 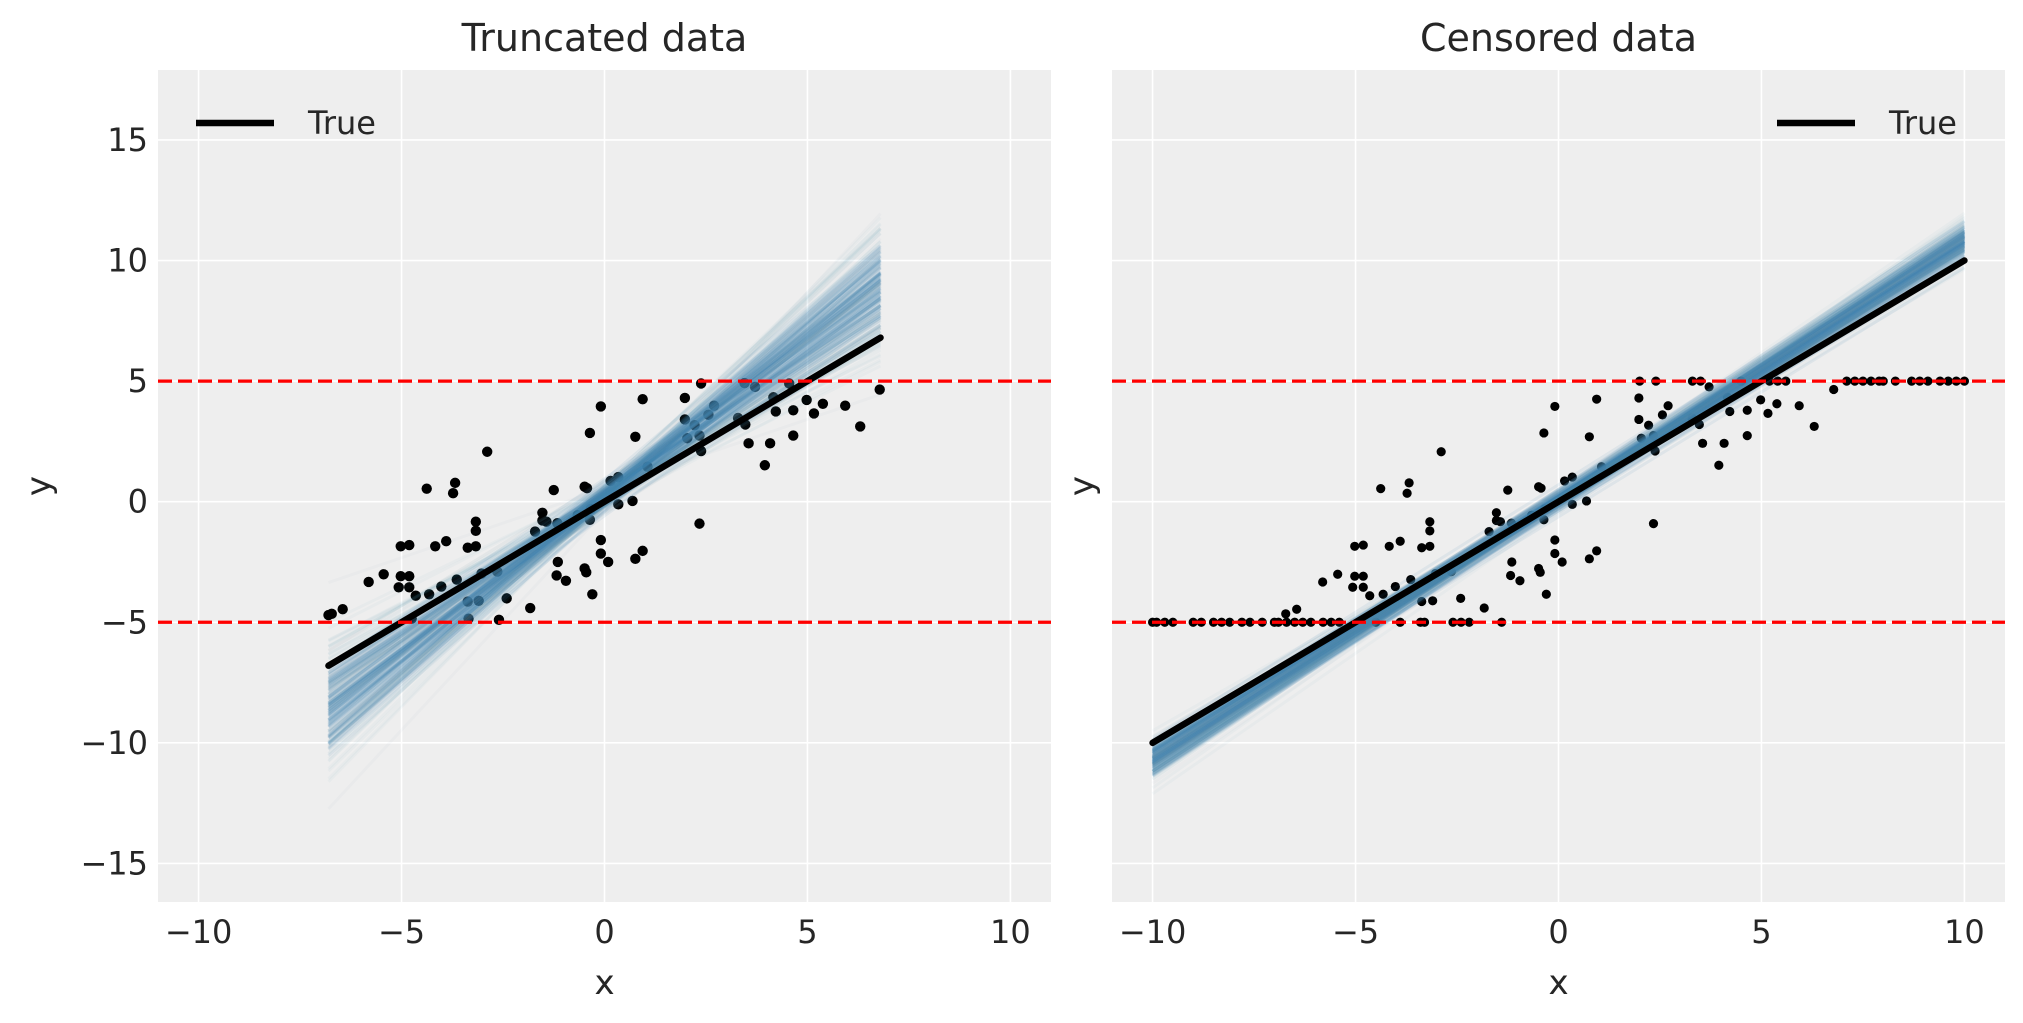 What do you see at coordinates (1558, 38) in the screenshot?
I see `chart-title: Censored data` at bounding box center [1558, 38].